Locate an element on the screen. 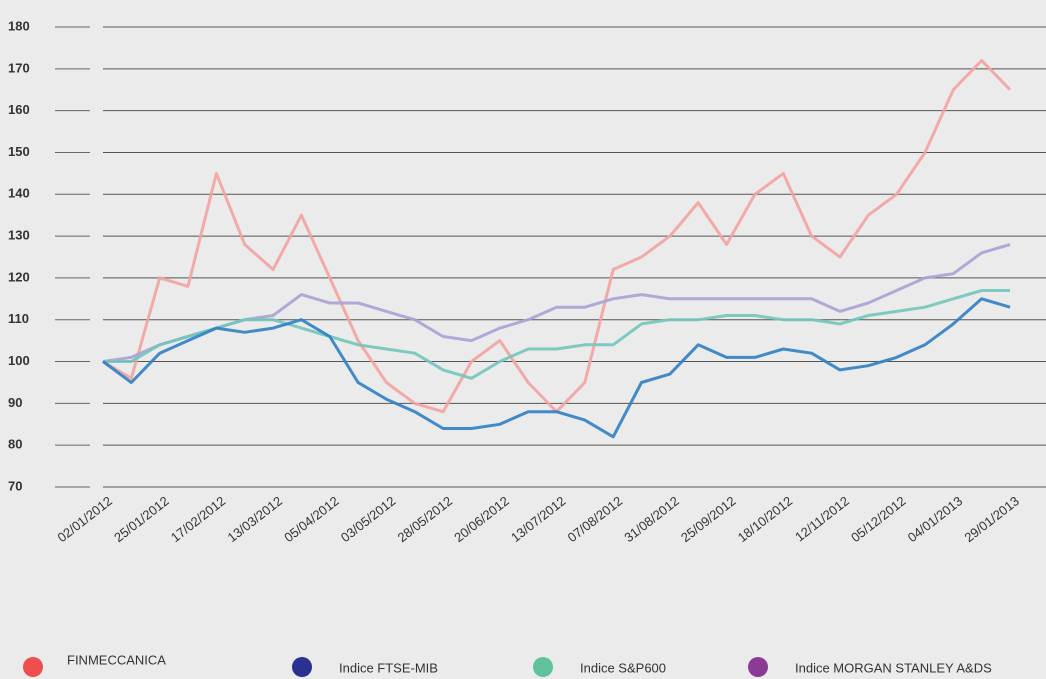 Image resolution: width=1046 pixels, height=679 pixels. x-tick-label: 12/11/2012 is located at coordinates (822, 518).